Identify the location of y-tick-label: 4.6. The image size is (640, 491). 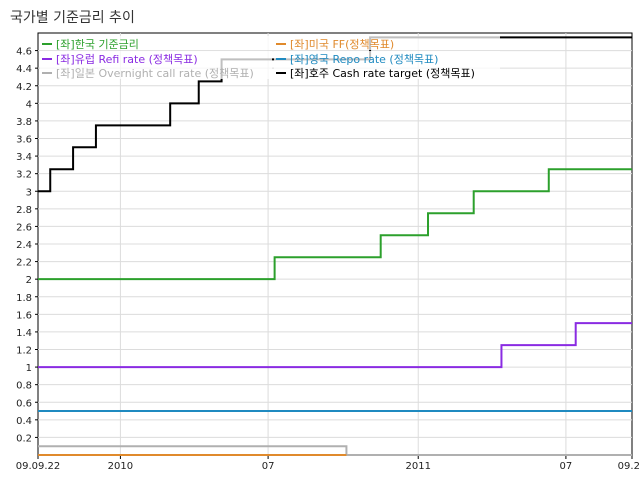
(24, 52).